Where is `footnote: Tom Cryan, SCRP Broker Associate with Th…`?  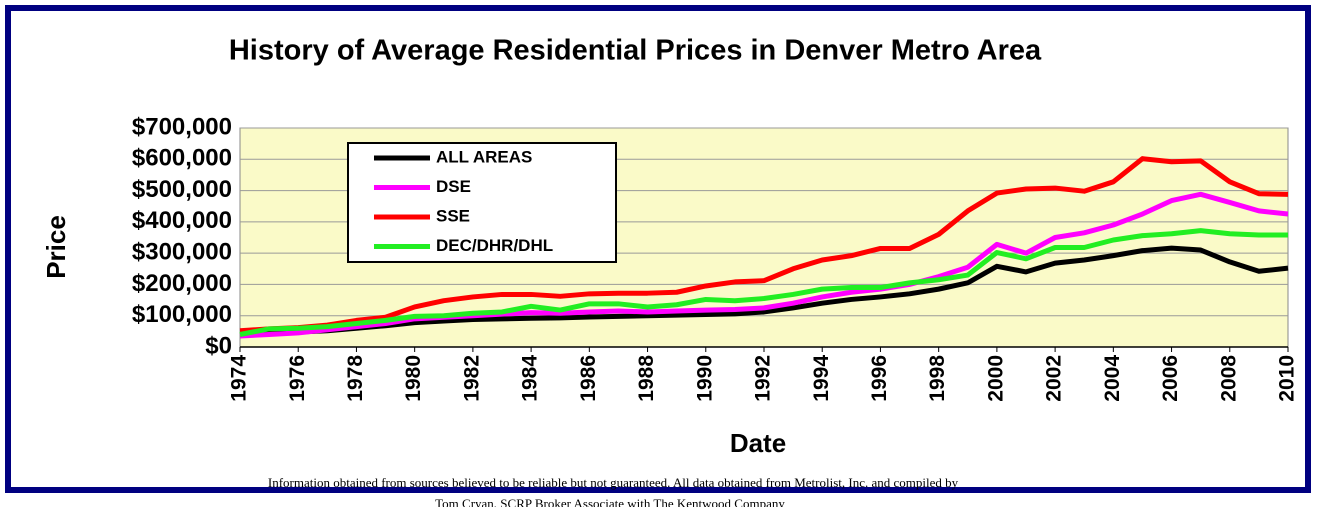
footnote: Tom Cryan, SCRP Broker Associate with Th… is located at coordinates (610, 501).